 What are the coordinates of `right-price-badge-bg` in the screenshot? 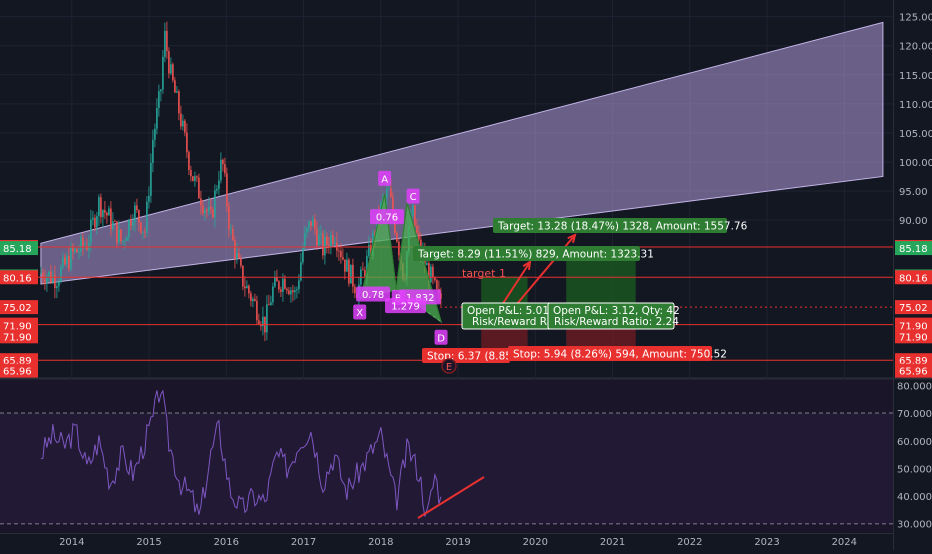 It's located at (913, 248).